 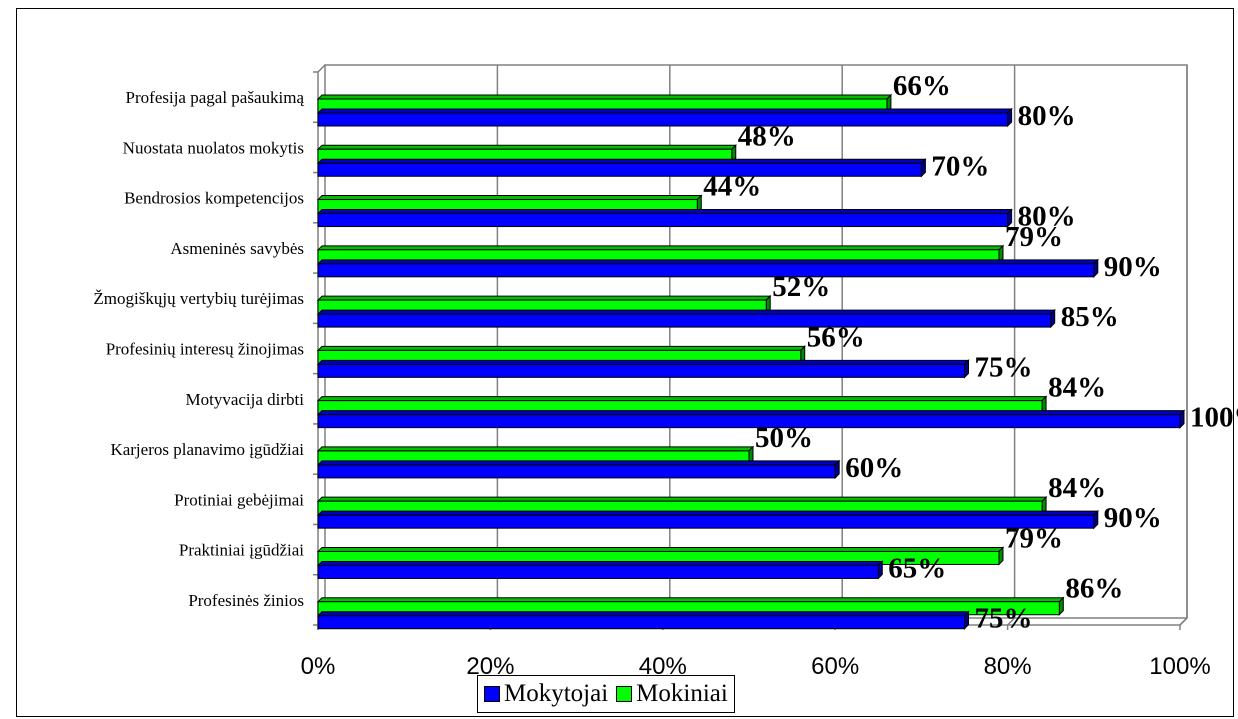 I want to click on legend: Mokytojai Mokiniai, so click(x=606, y=694).